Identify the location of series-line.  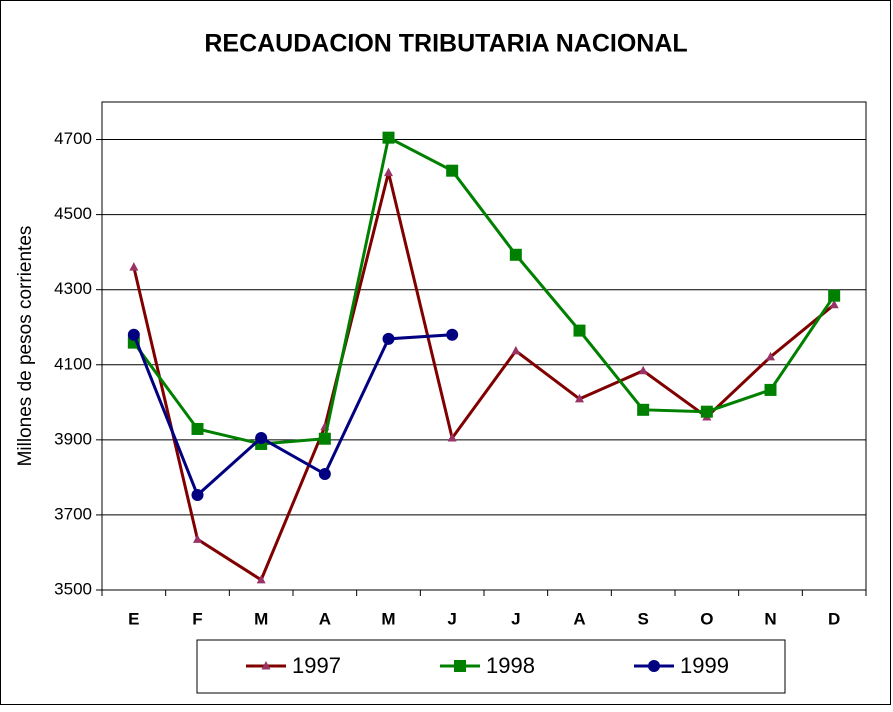
(292, 415).